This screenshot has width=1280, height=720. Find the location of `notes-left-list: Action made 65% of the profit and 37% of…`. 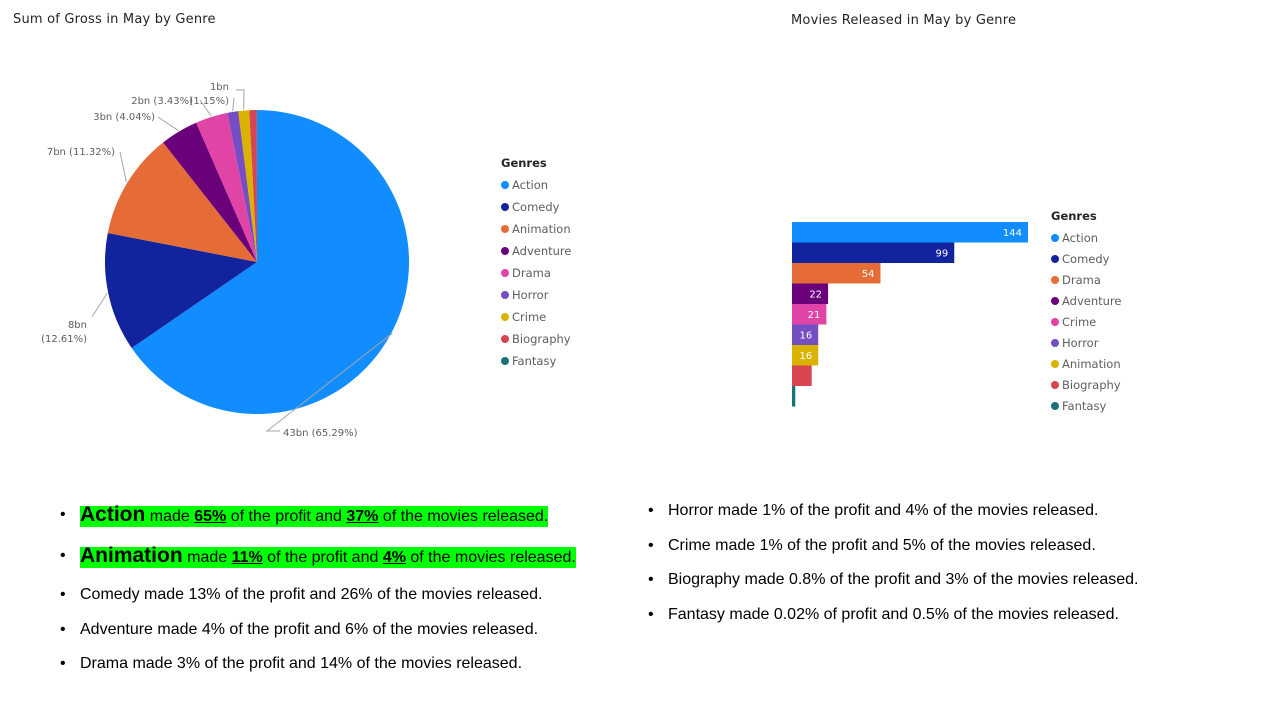

notes-left-list: Action made 65% of the profit and 37% of… is located at coordinates (318, 589).